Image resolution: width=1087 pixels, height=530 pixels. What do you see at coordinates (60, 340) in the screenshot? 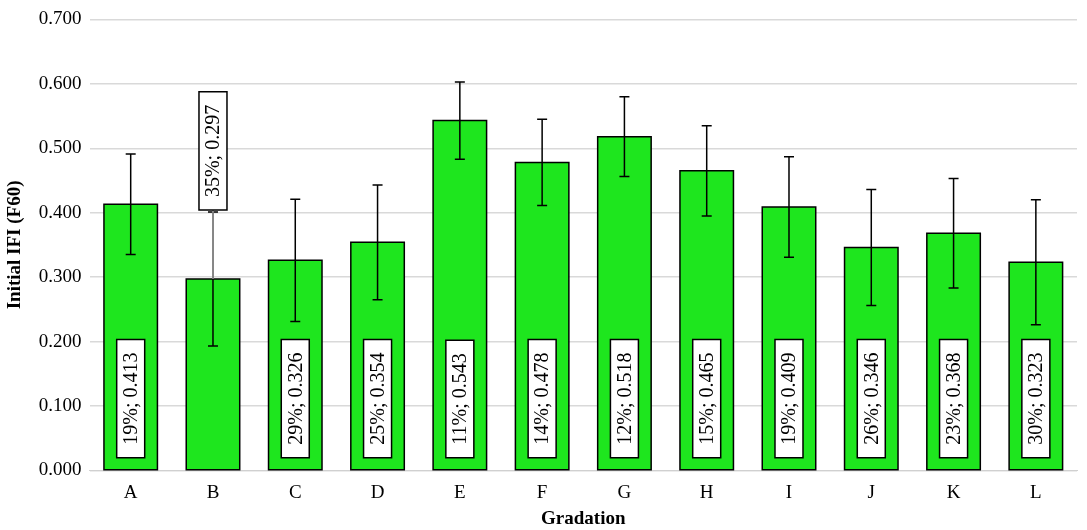
I see `y-tick-label: 0.200` at bounding box center [60, 340].